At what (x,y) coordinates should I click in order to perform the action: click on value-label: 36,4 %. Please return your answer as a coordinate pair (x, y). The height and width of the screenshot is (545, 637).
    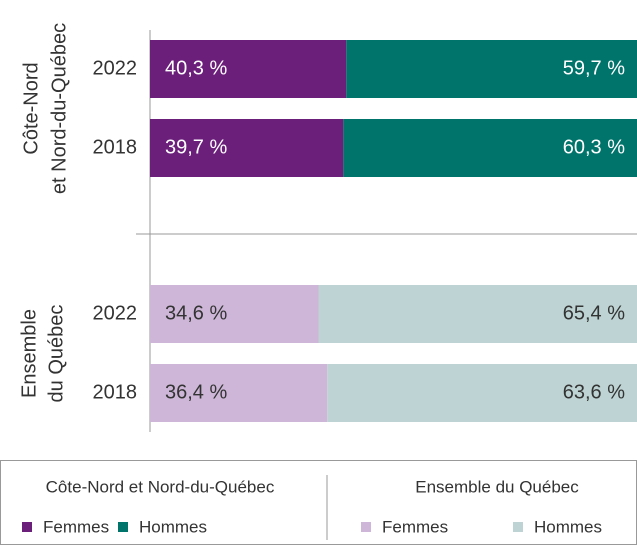
    Looking at the image, I should click on (196, 392).